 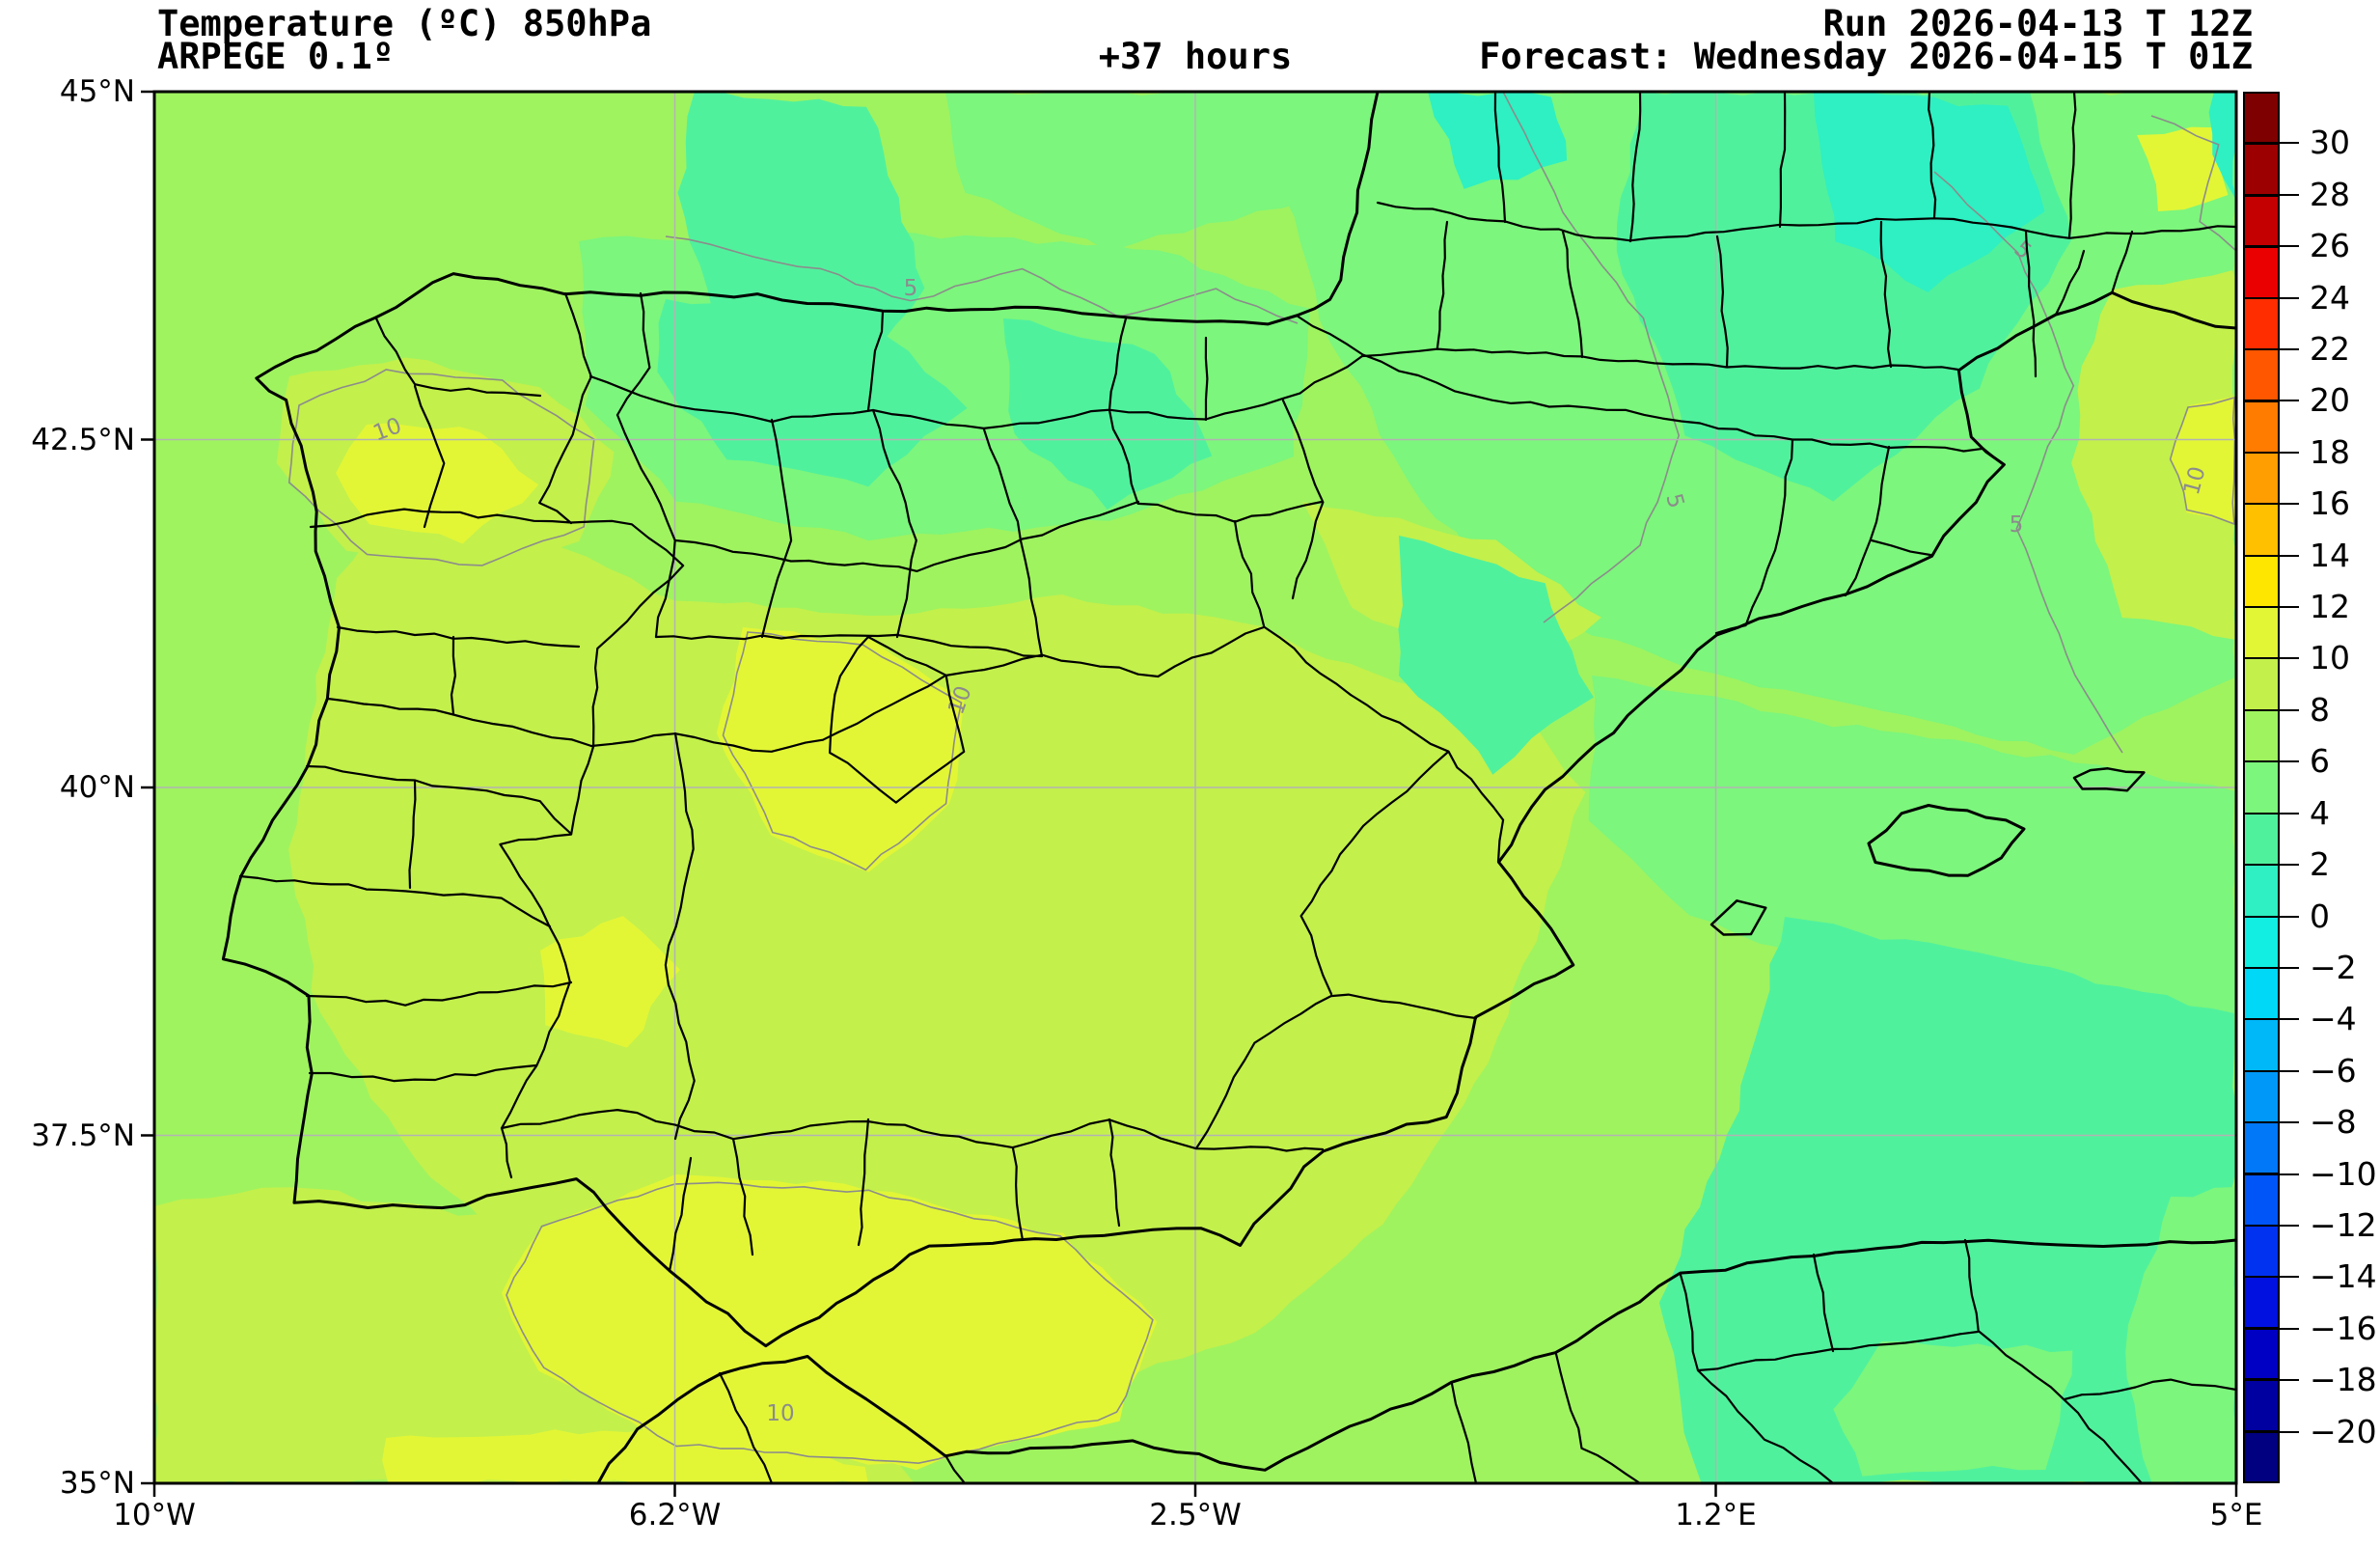 What do you see at coordinates (2320, 916) in the screenshot?
I see `colorbar-tick-label: 0` at bounding box center [2320, 916].